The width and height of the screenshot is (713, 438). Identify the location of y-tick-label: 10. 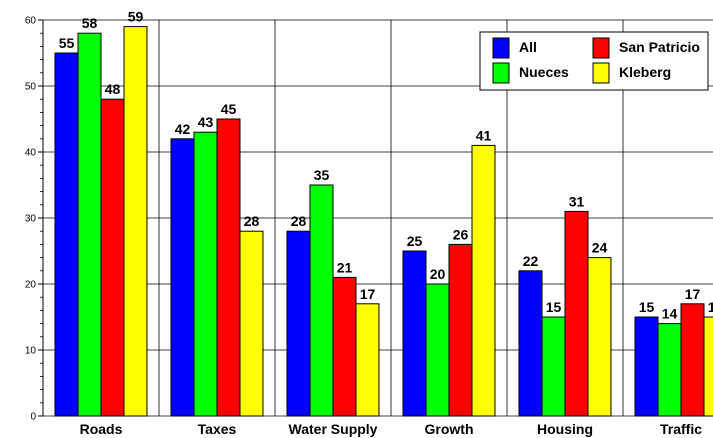
(31, 351).